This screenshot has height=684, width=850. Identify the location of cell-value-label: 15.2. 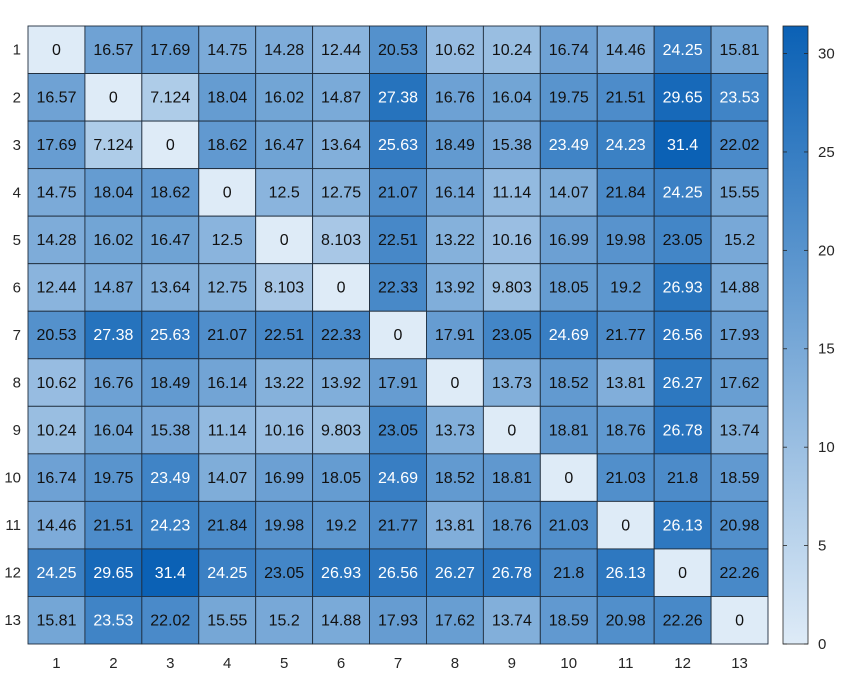
(739, 240).